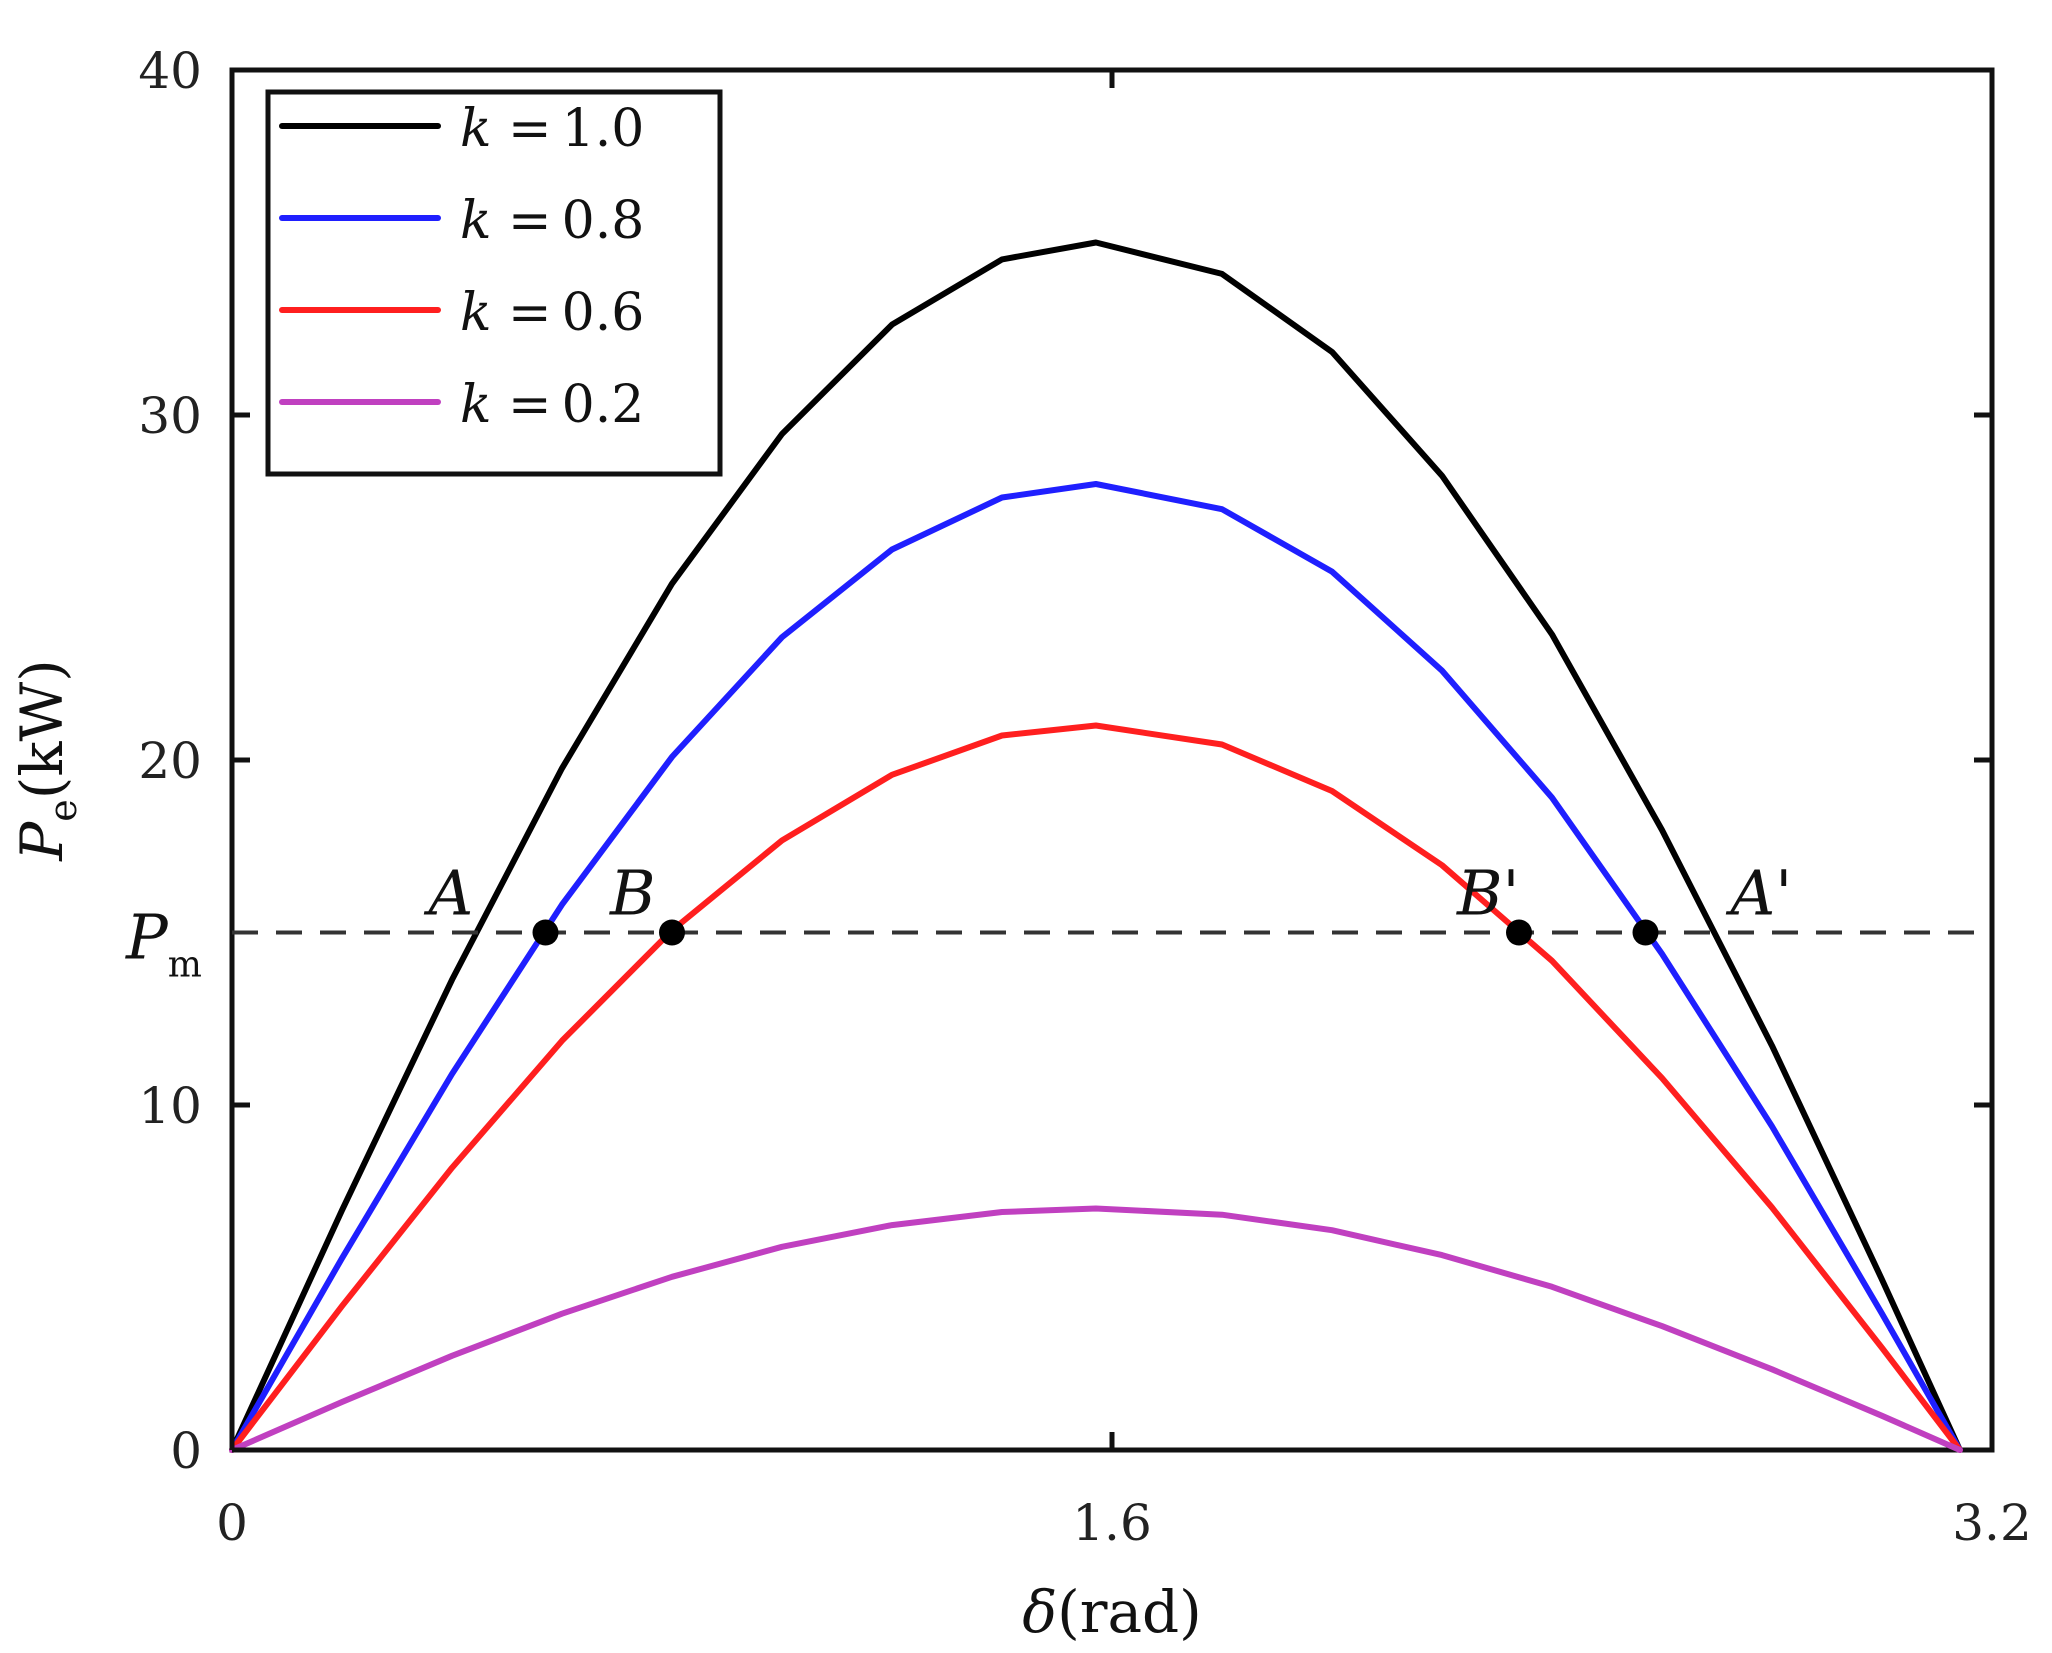  Describe the element at coordinates (1112, 1523) in the screenshot. I see `x-tick-label-2: 1.6` at that location.